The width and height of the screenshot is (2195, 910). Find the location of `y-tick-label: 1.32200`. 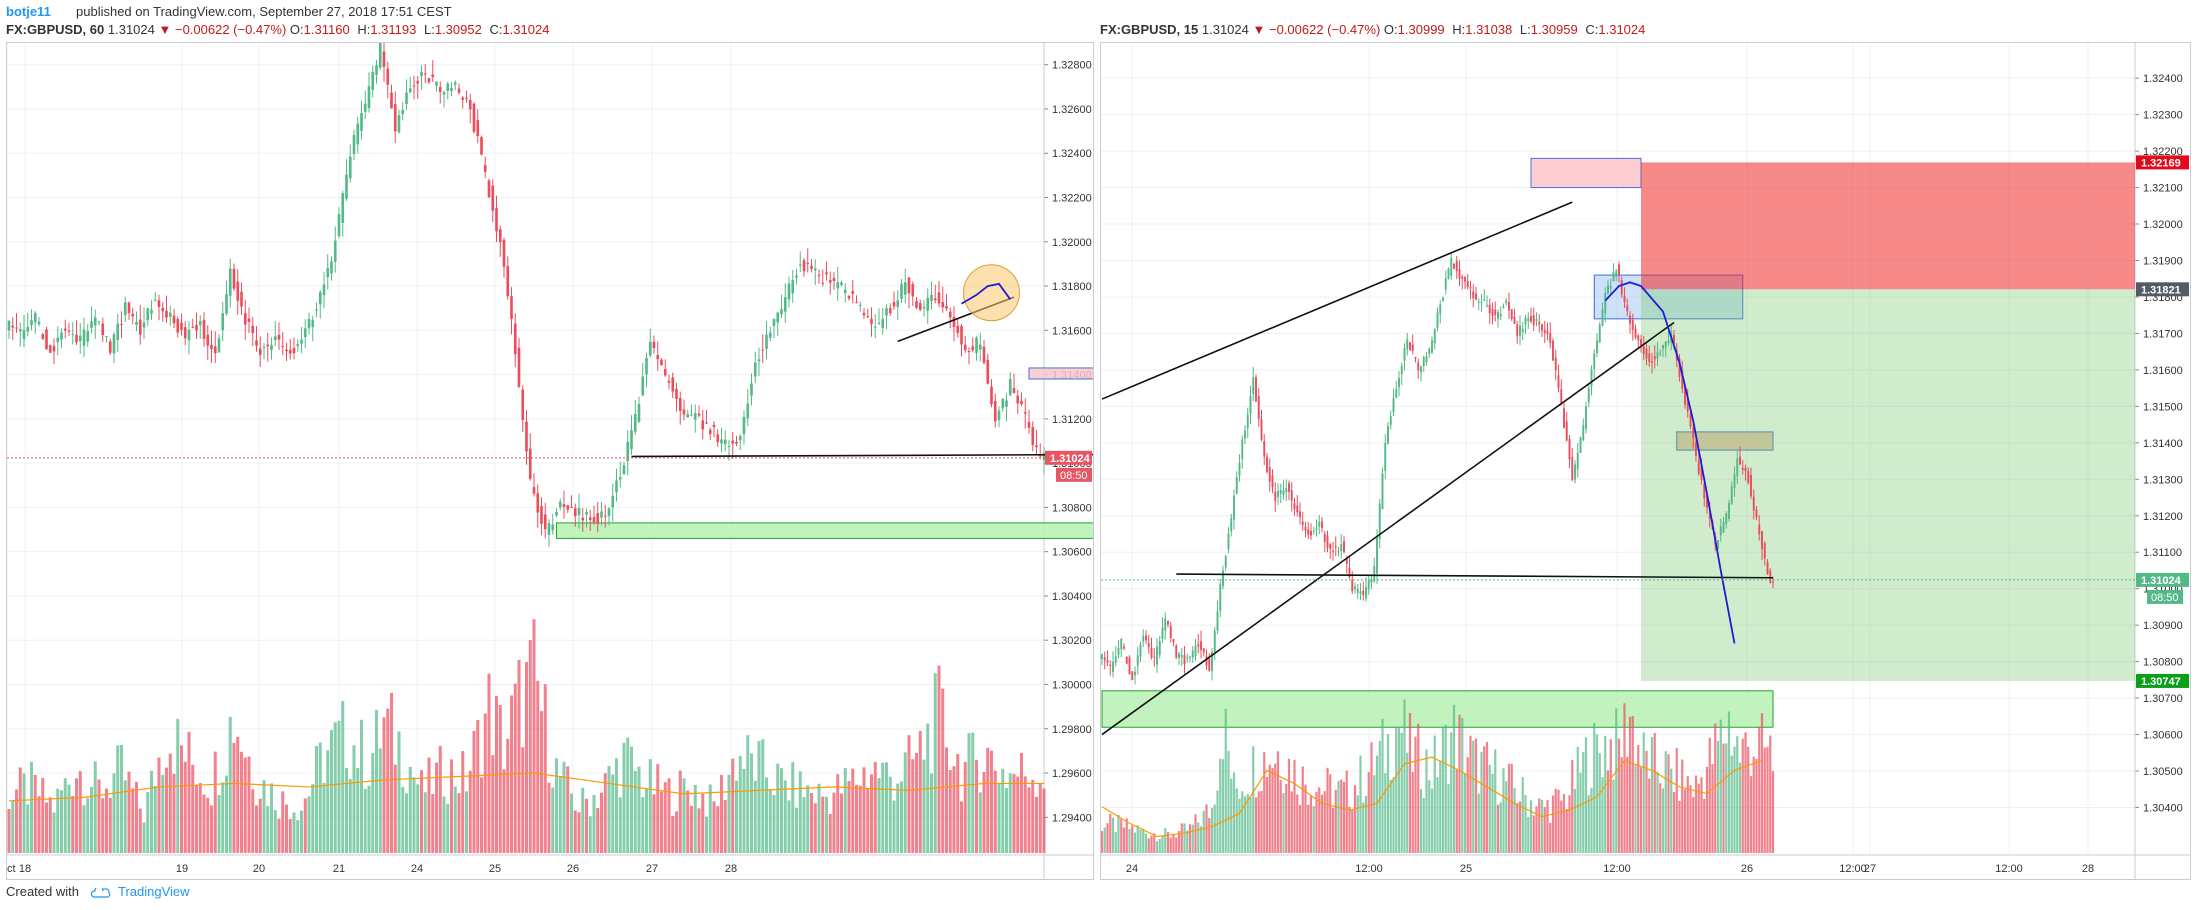

y-tick-label: 1.32200 is located at coordinates (1072, 199).